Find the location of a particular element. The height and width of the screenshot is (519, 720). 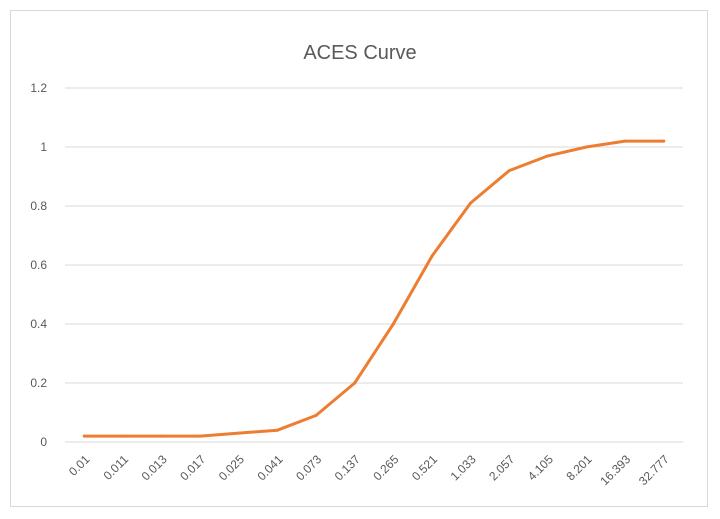

x-tick-label: 0.017 is located at coordinates (192, 467).